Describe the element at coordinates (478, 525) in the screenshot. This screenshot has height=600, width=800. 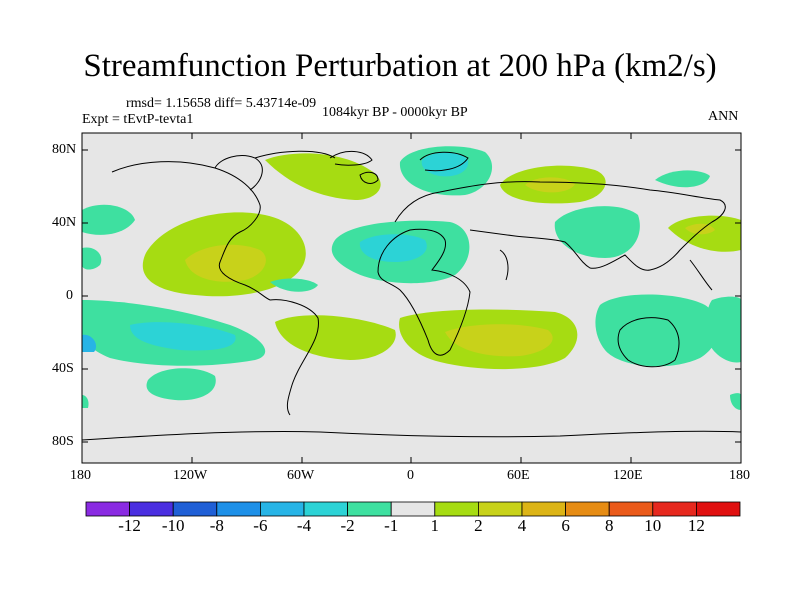
I see `colorbar-label: 2` at that location.